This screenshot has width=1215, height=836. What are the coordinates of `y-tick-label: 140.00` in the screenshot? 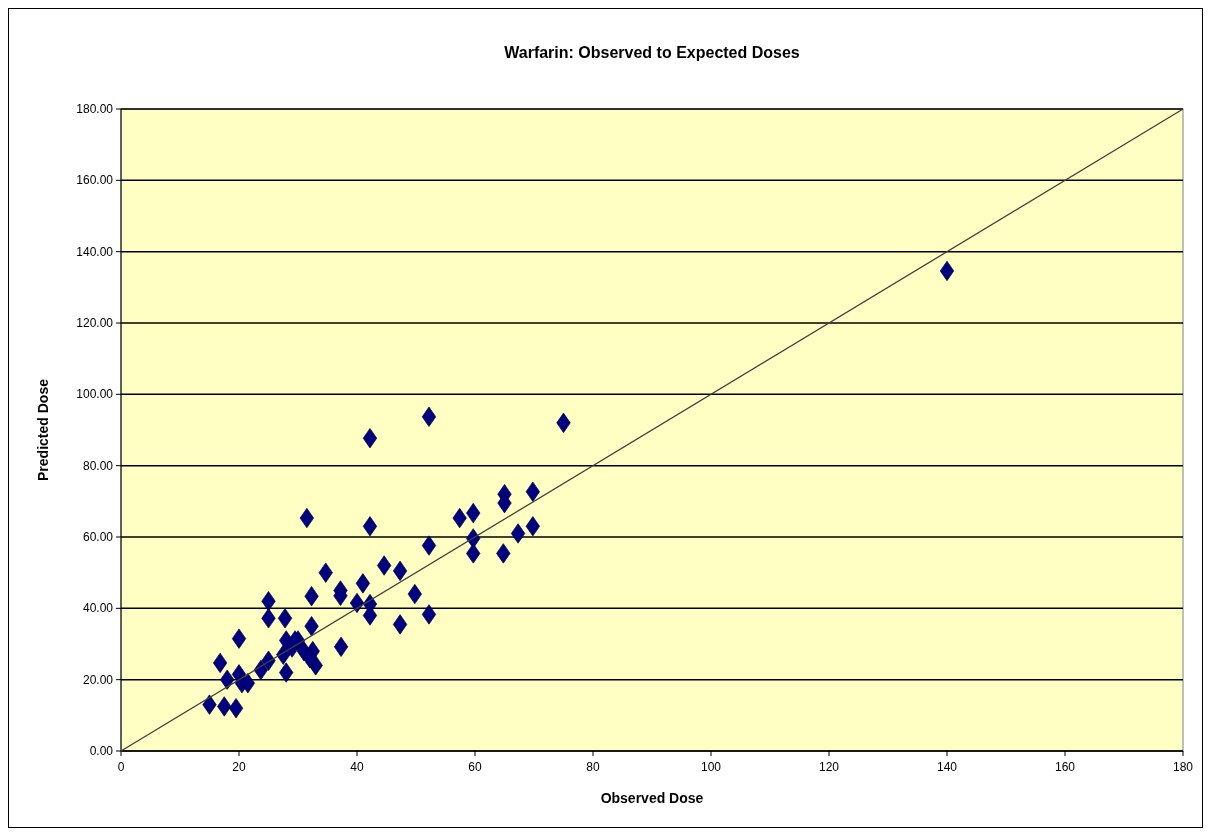 It's located at (95, 251).